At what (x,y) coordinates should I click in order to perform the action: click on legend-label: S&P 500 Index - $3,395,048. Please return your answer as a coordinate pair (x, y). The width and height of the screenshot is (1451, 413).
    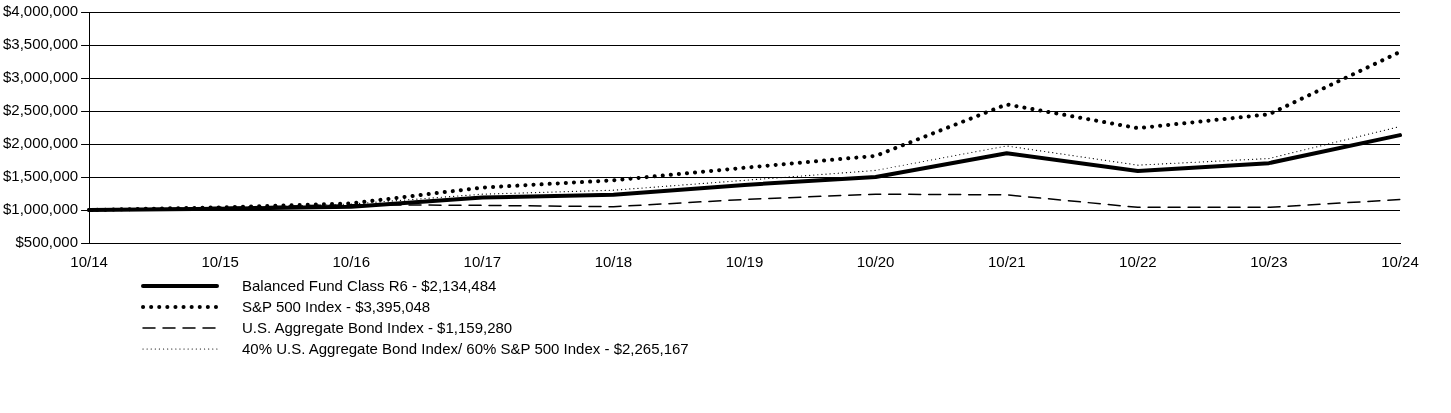
    Looking at the image, I should click on (336, 306).